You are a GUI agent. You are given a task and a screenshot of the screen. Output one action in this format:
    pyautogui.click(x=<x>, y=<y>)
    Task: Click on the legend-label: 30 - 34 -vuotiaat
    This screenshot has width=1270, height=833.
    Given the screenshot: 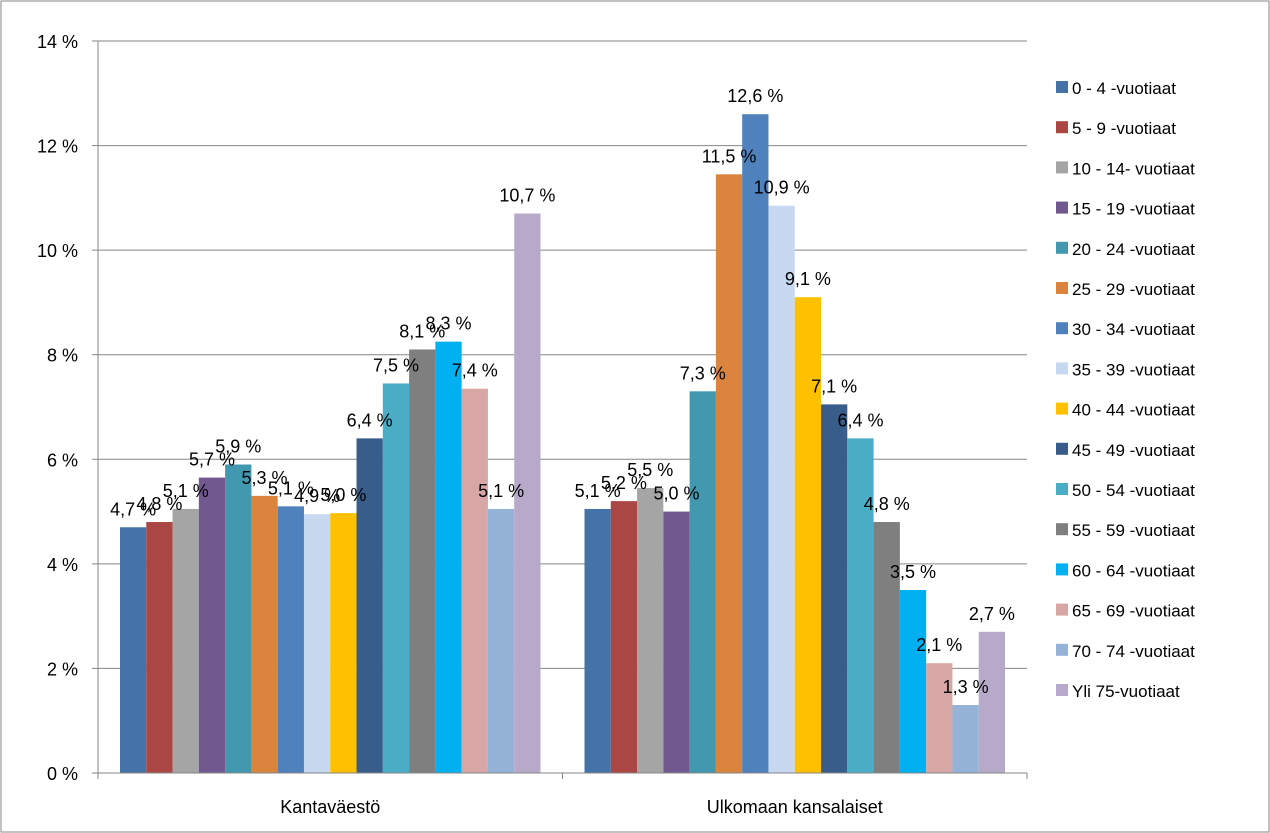 What is the action you would take?
    pyautogui.click(x=1133, y=329)
    